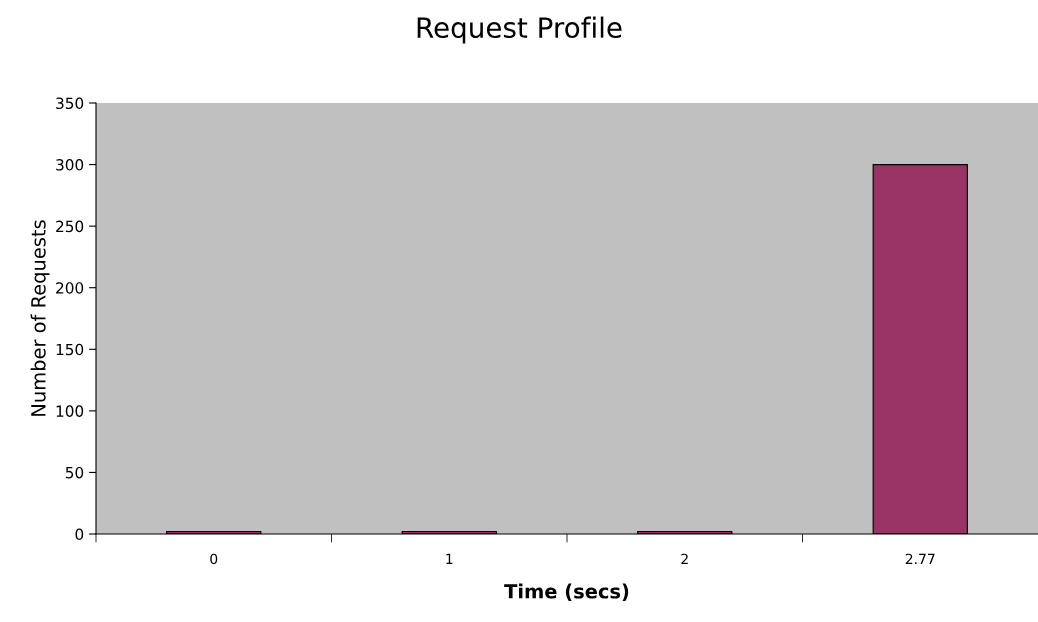  What do you see at coordinates (214, 559) in the screenshot?
I see `x-tick-label: 0` at bounding box center [214, 559].